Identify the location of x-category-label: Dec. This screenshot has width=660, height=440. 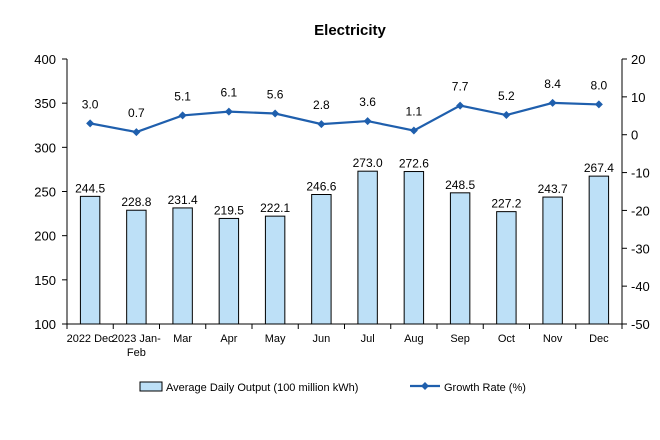
(599, 339).